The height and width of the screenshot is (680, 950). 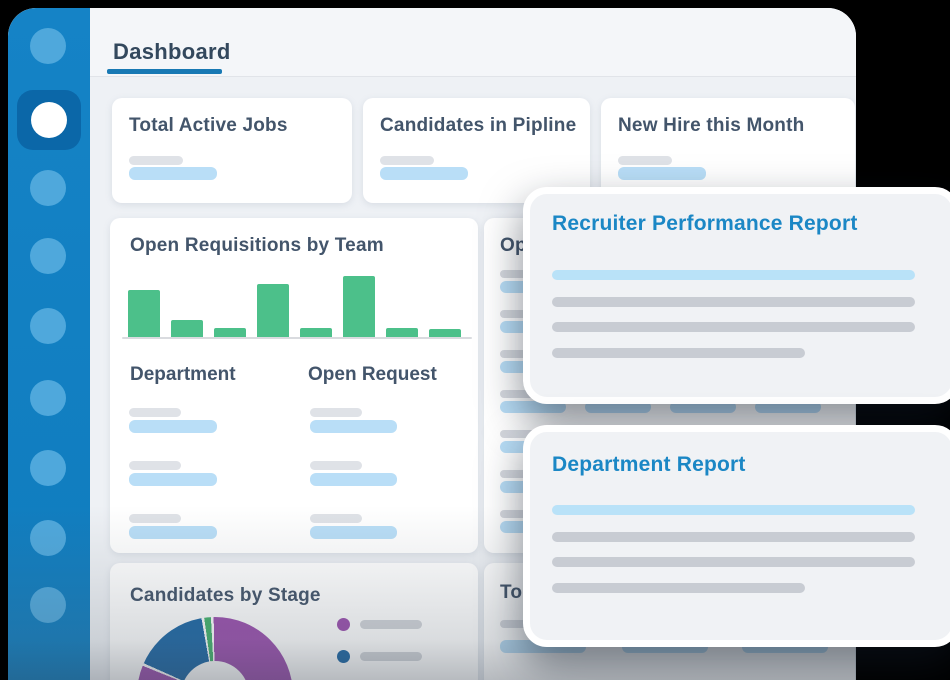 What do you see at coordinates (164, 71) in the screenshot?
I see `active-tab-indicator` at bounding box center [164, 71].